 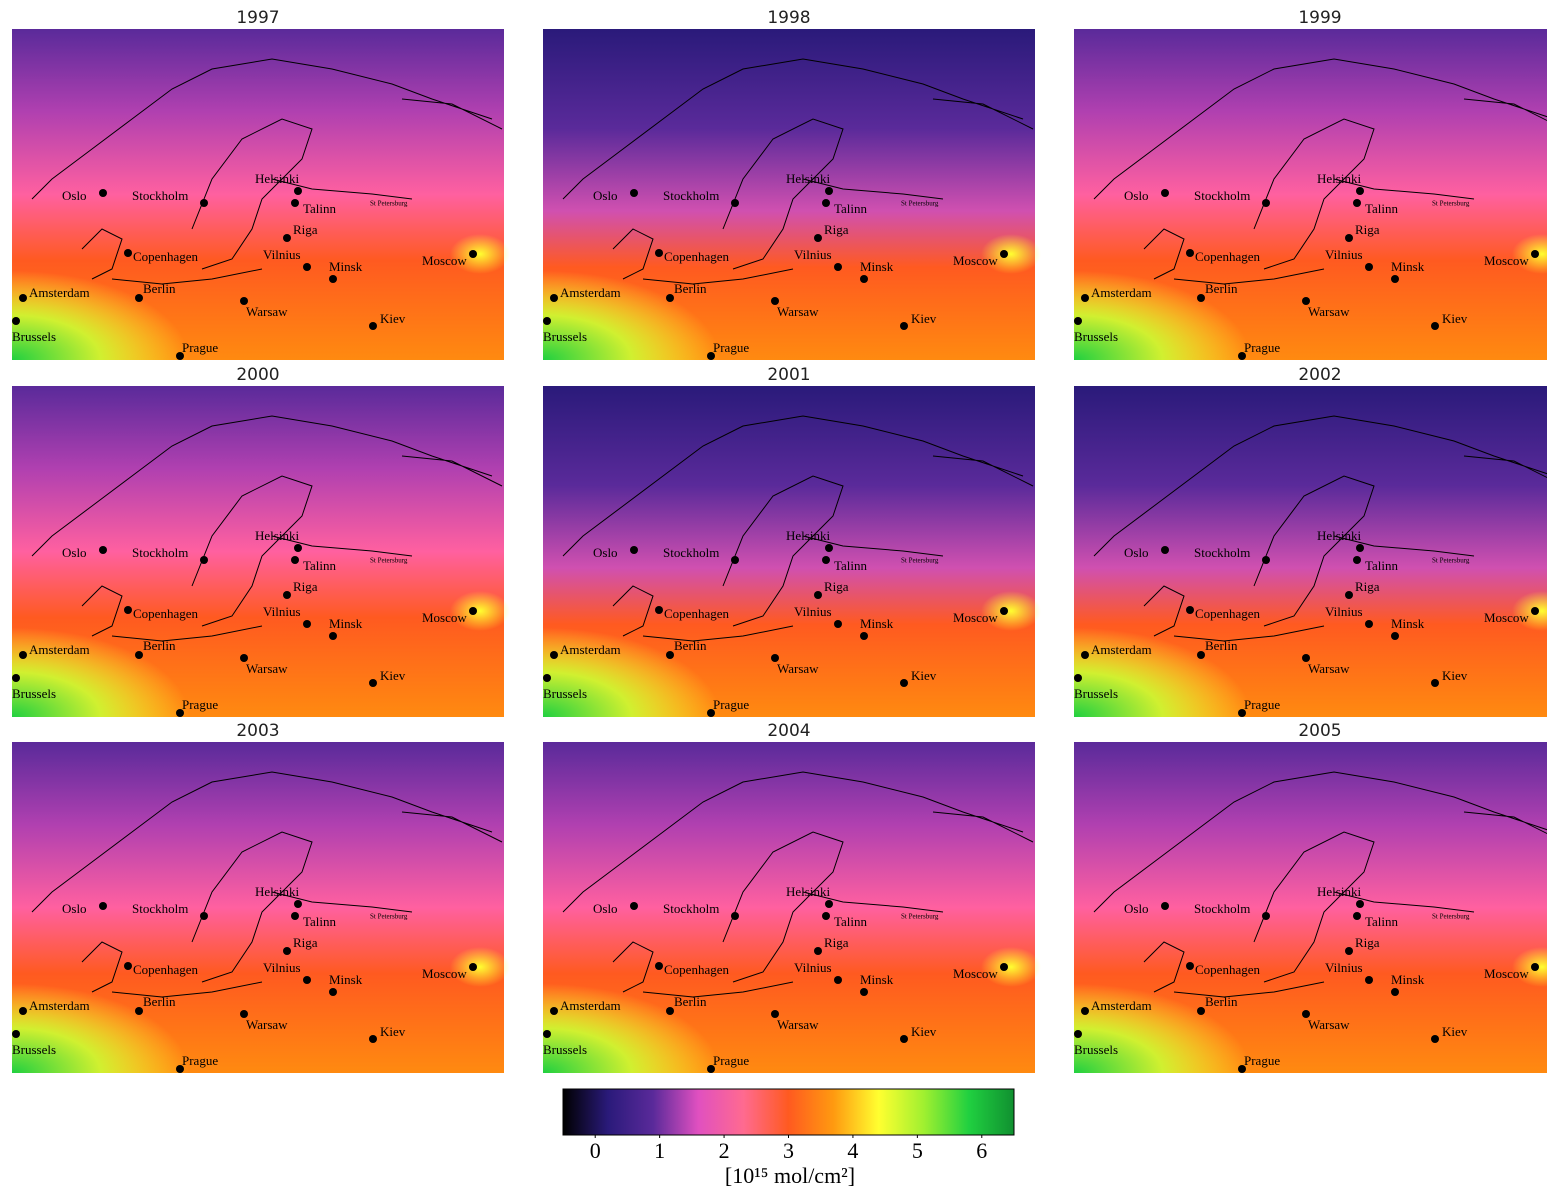 I want to click on city-label: Amsterdam, so click(x=1121, y=1005).